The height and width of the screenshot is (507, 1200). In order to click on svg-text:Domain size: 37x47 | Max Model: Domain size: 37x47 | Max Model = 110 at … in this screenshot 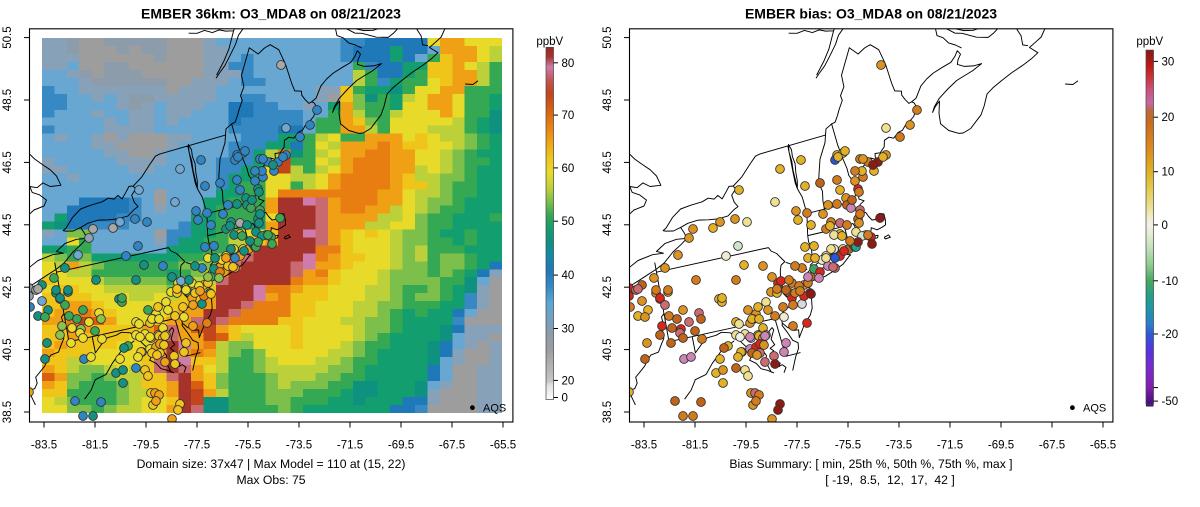, I will do `click(271, 464)`.